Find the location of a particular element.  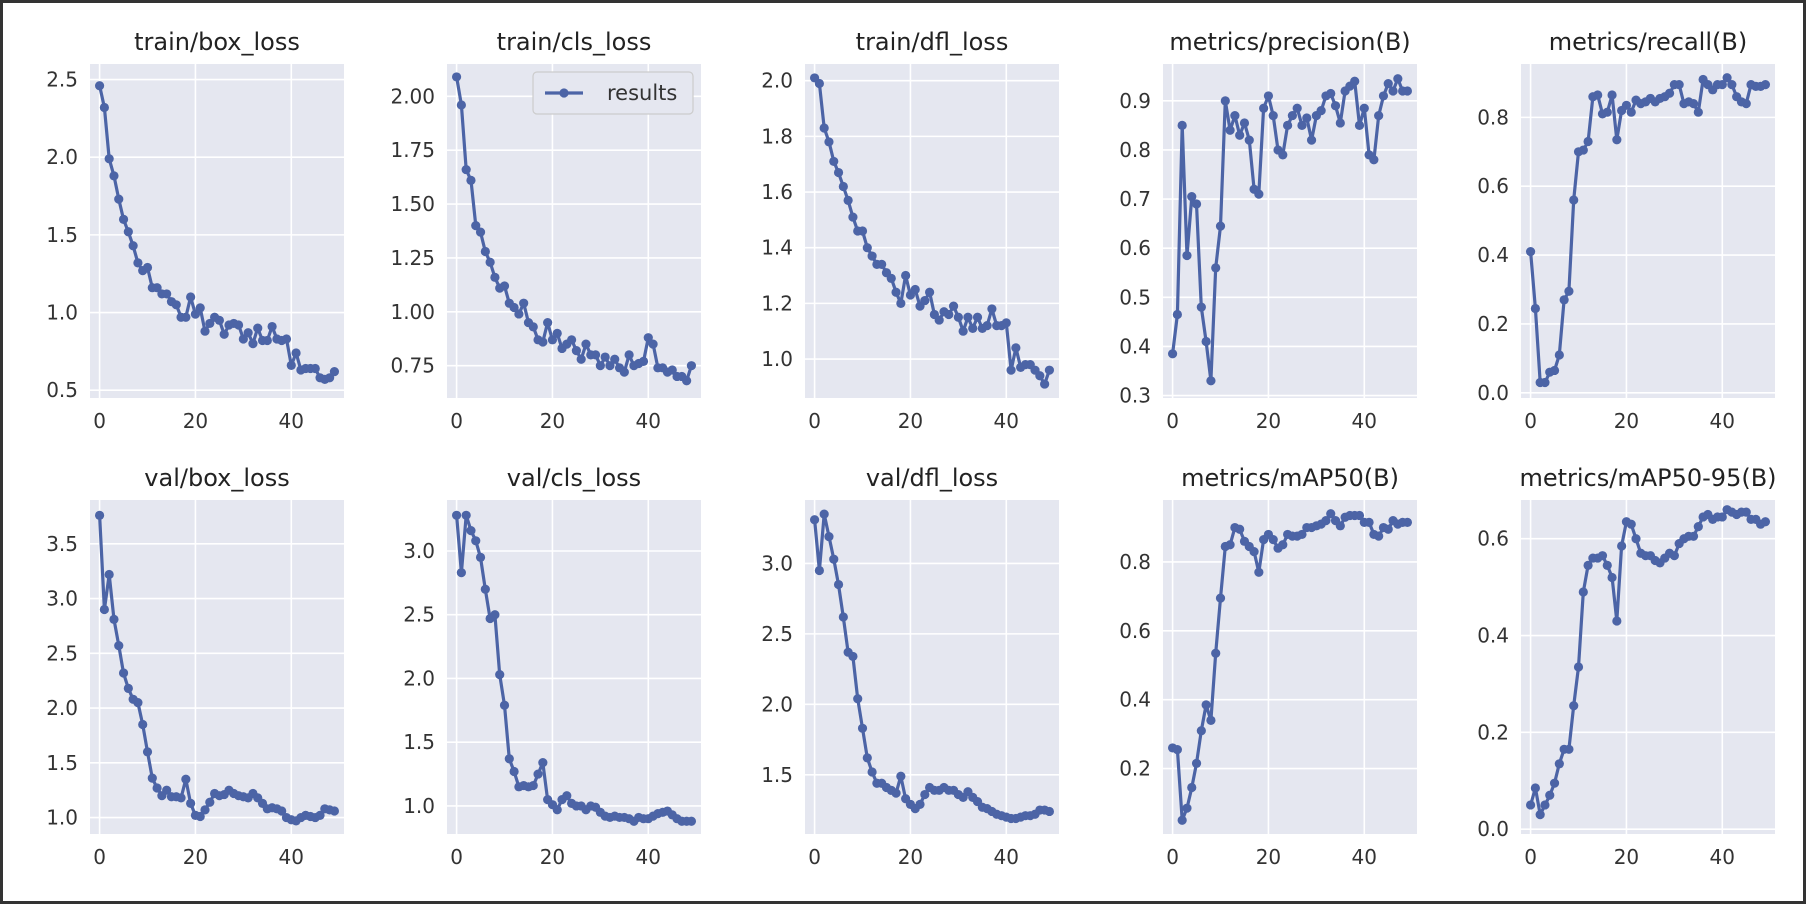

chart-title: metrics/mAP50-95(B) is located at coordinates (1647, 478).